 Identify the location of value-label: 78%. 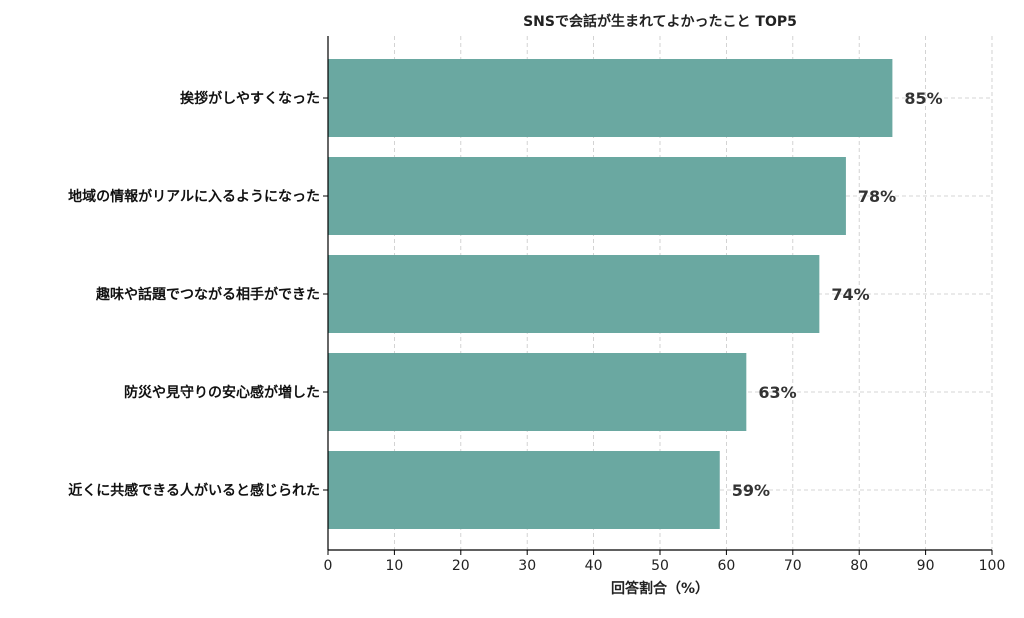
(877, 196).